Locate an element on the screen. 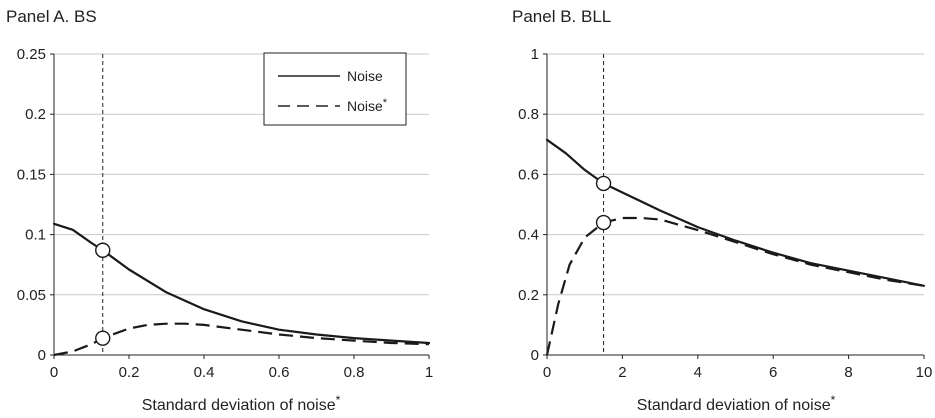 The width and height of the screenshot is (935, 418). panel-a-x-tick-label: 1 is located at coordinates (429, 372).